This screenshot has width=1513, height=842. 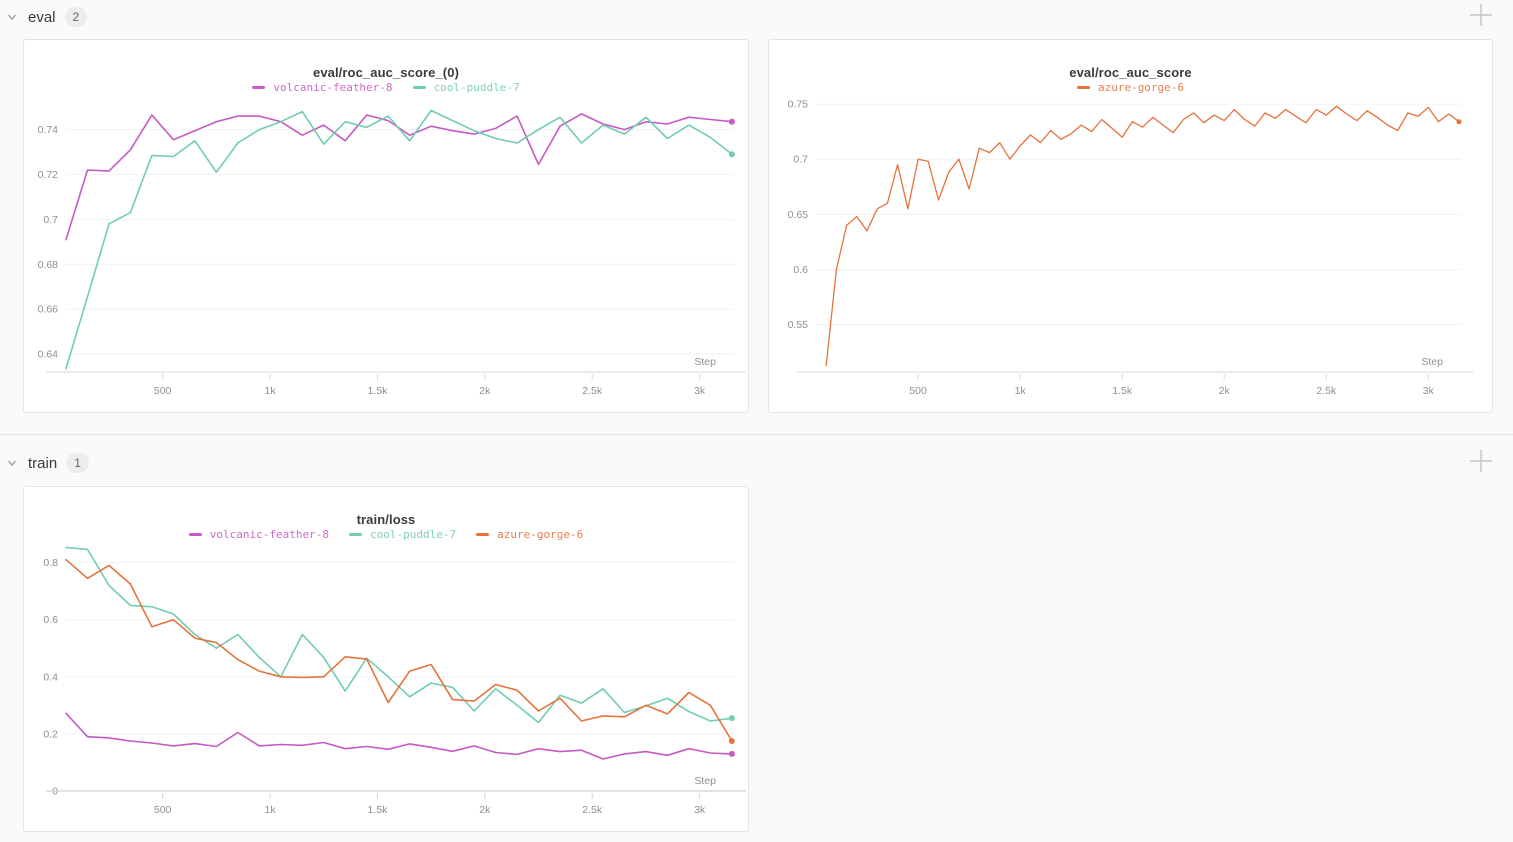 I want to click on chart-legend: volcanic-feather-8 cool-puddle-7, so click(x=386, y=87).